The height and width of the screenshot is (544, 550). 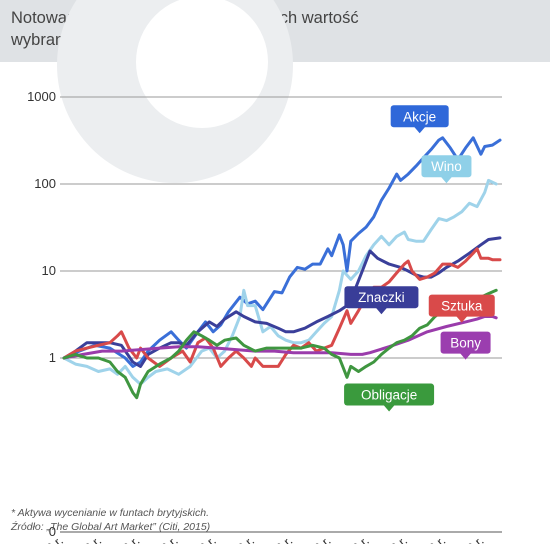 I want to click on y-tick-label-10: 10, so click(x=49, y=270).